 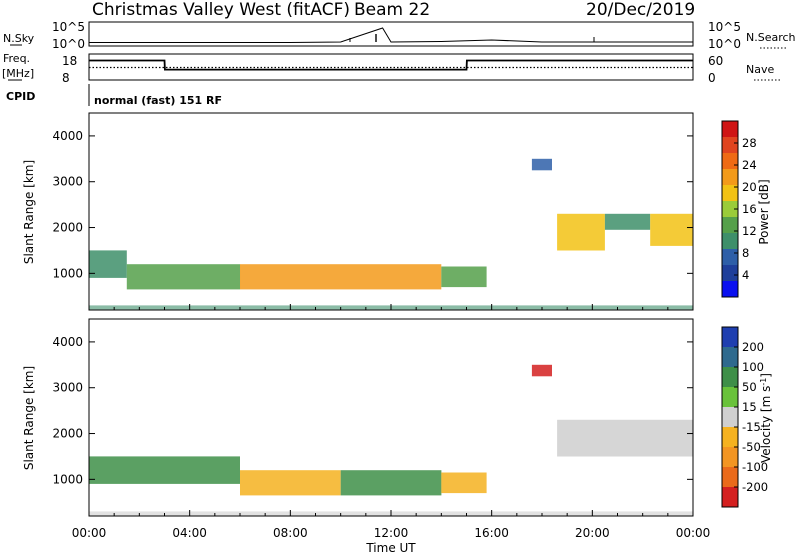 I want to click on power-ytick-label: 3000, so click(x=67, y=182).